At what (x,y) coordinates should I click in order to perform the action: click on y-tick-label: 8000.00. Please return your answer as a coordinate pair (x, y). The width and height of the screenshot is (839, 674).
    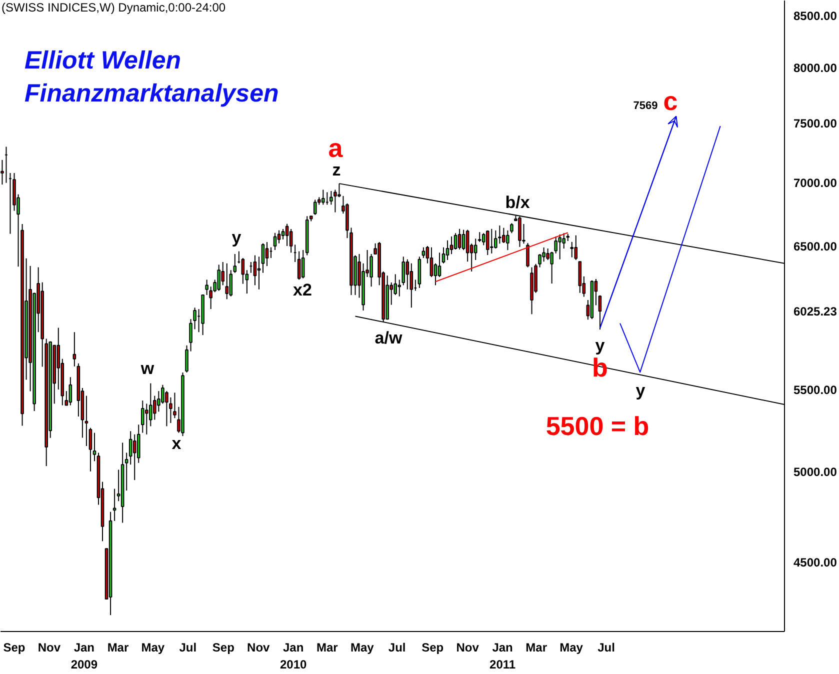
    Looking at the image, I should click on (816, 68).